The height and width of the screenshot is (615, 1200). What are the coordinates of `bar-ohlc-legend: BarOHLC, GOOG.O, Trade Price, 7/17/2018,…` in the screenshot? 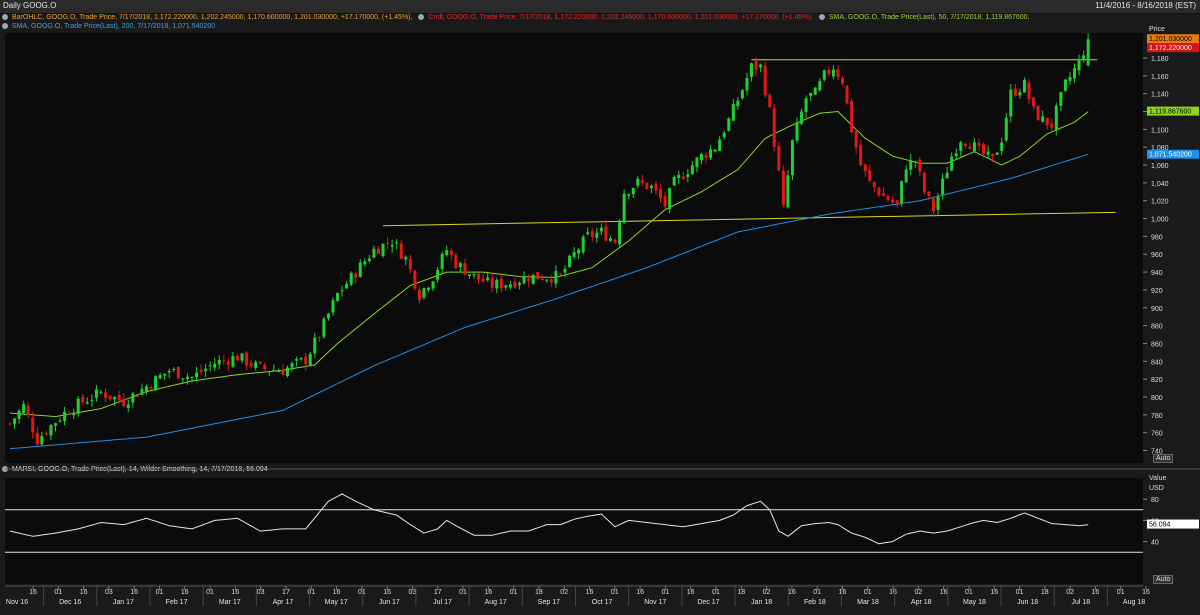 It's located at (212, 17).